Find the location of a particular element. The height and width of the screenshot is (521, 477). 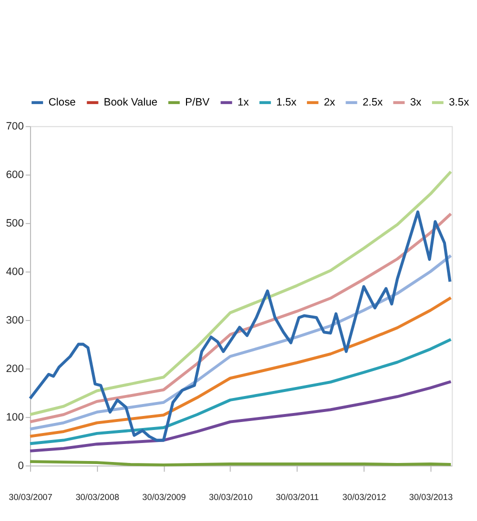

legend-label: Close is located at coordinates (62, 102).